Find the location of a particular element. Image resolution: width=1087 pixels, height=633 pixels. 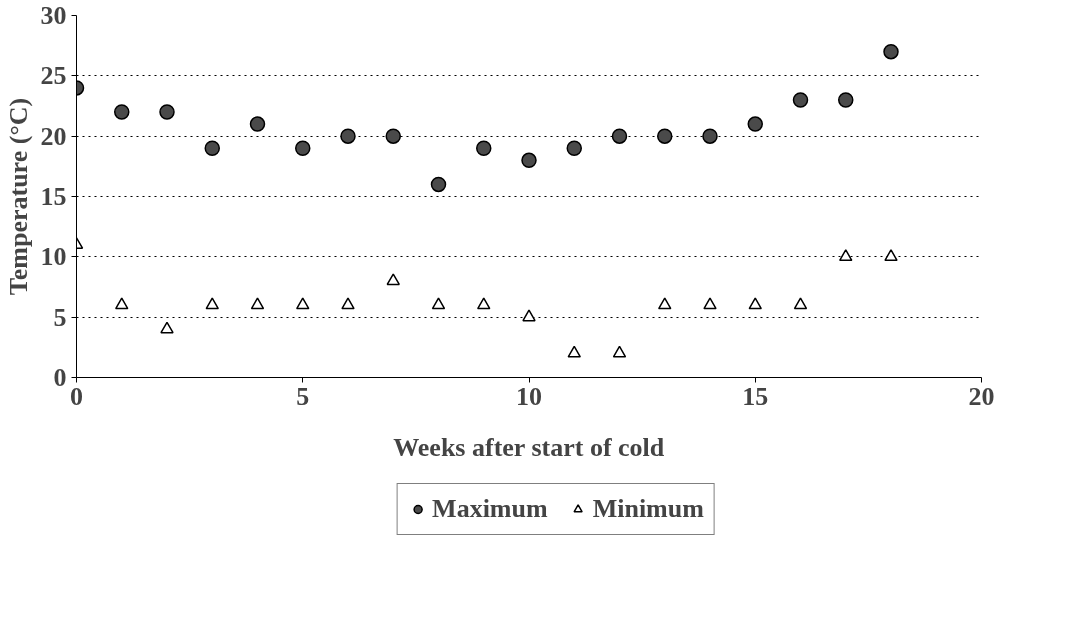

y-tick-label: 25 is located at coordinates (53, 76).